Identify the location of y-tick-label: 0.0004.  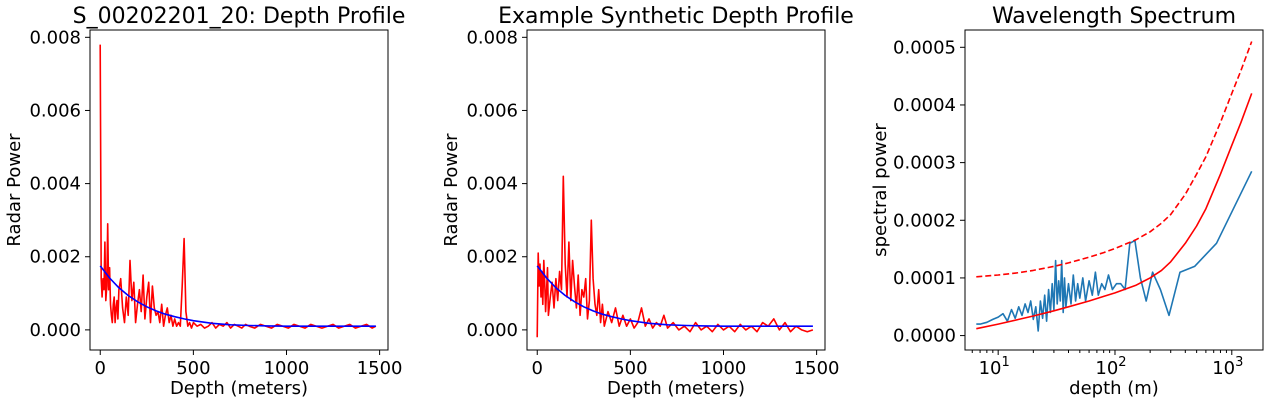
(924, 105).